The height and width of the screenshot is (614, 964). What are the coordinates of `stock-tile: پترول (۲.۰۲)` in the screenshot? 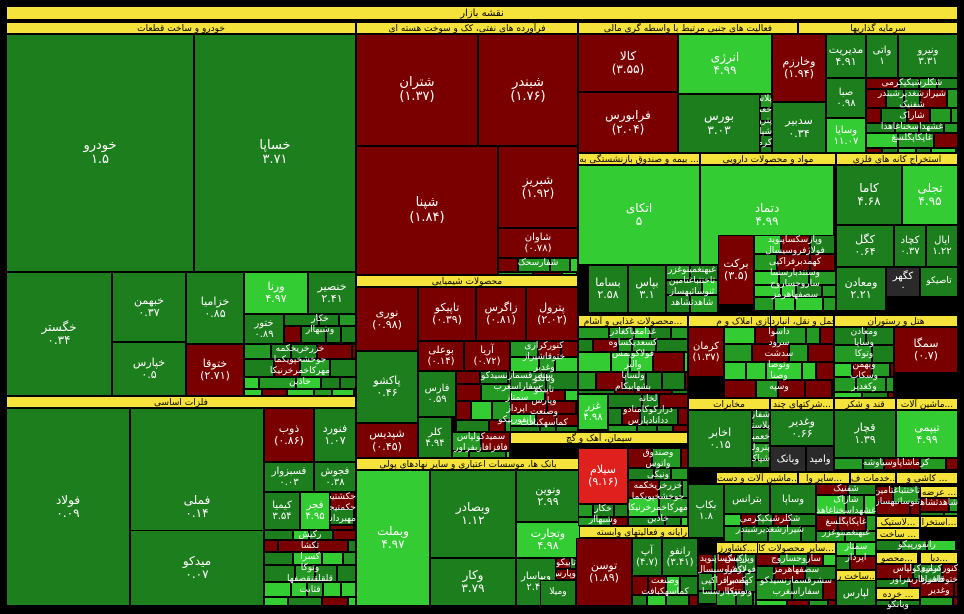 It's located at (552, 314).